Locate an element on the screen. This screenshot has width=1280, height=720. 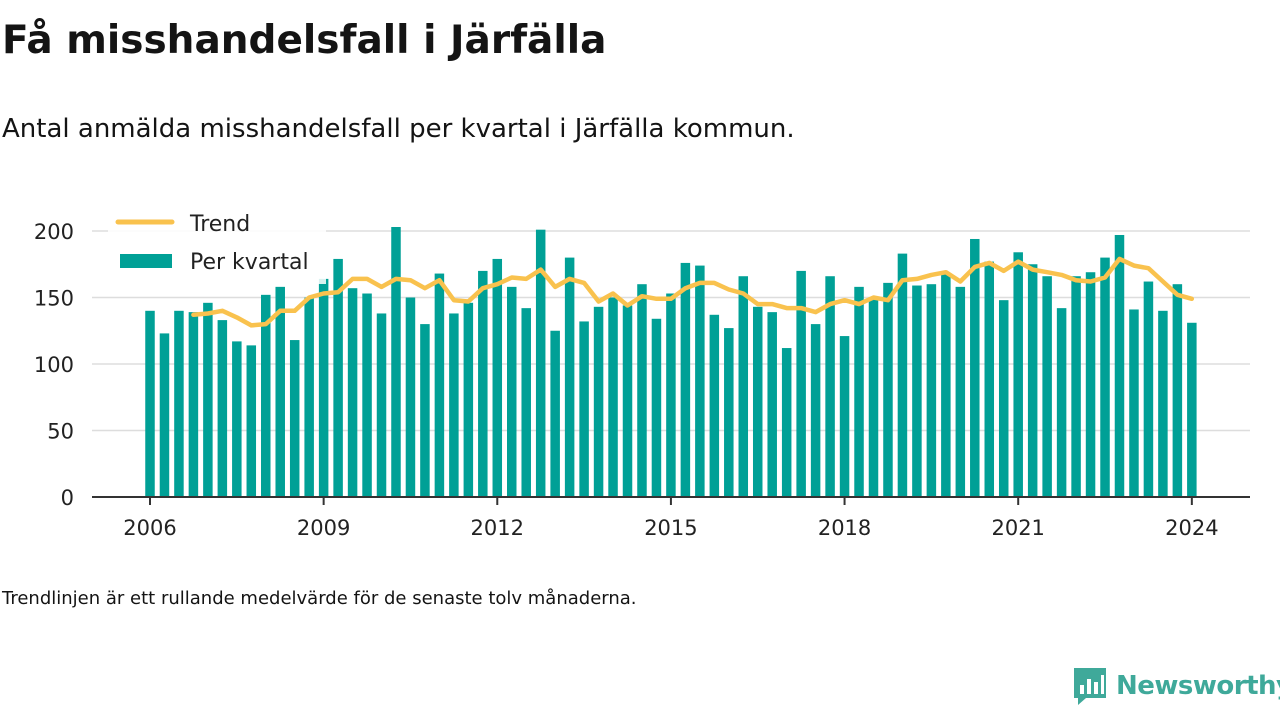
legend-bar-swatch is located at coordinates (146, 261).